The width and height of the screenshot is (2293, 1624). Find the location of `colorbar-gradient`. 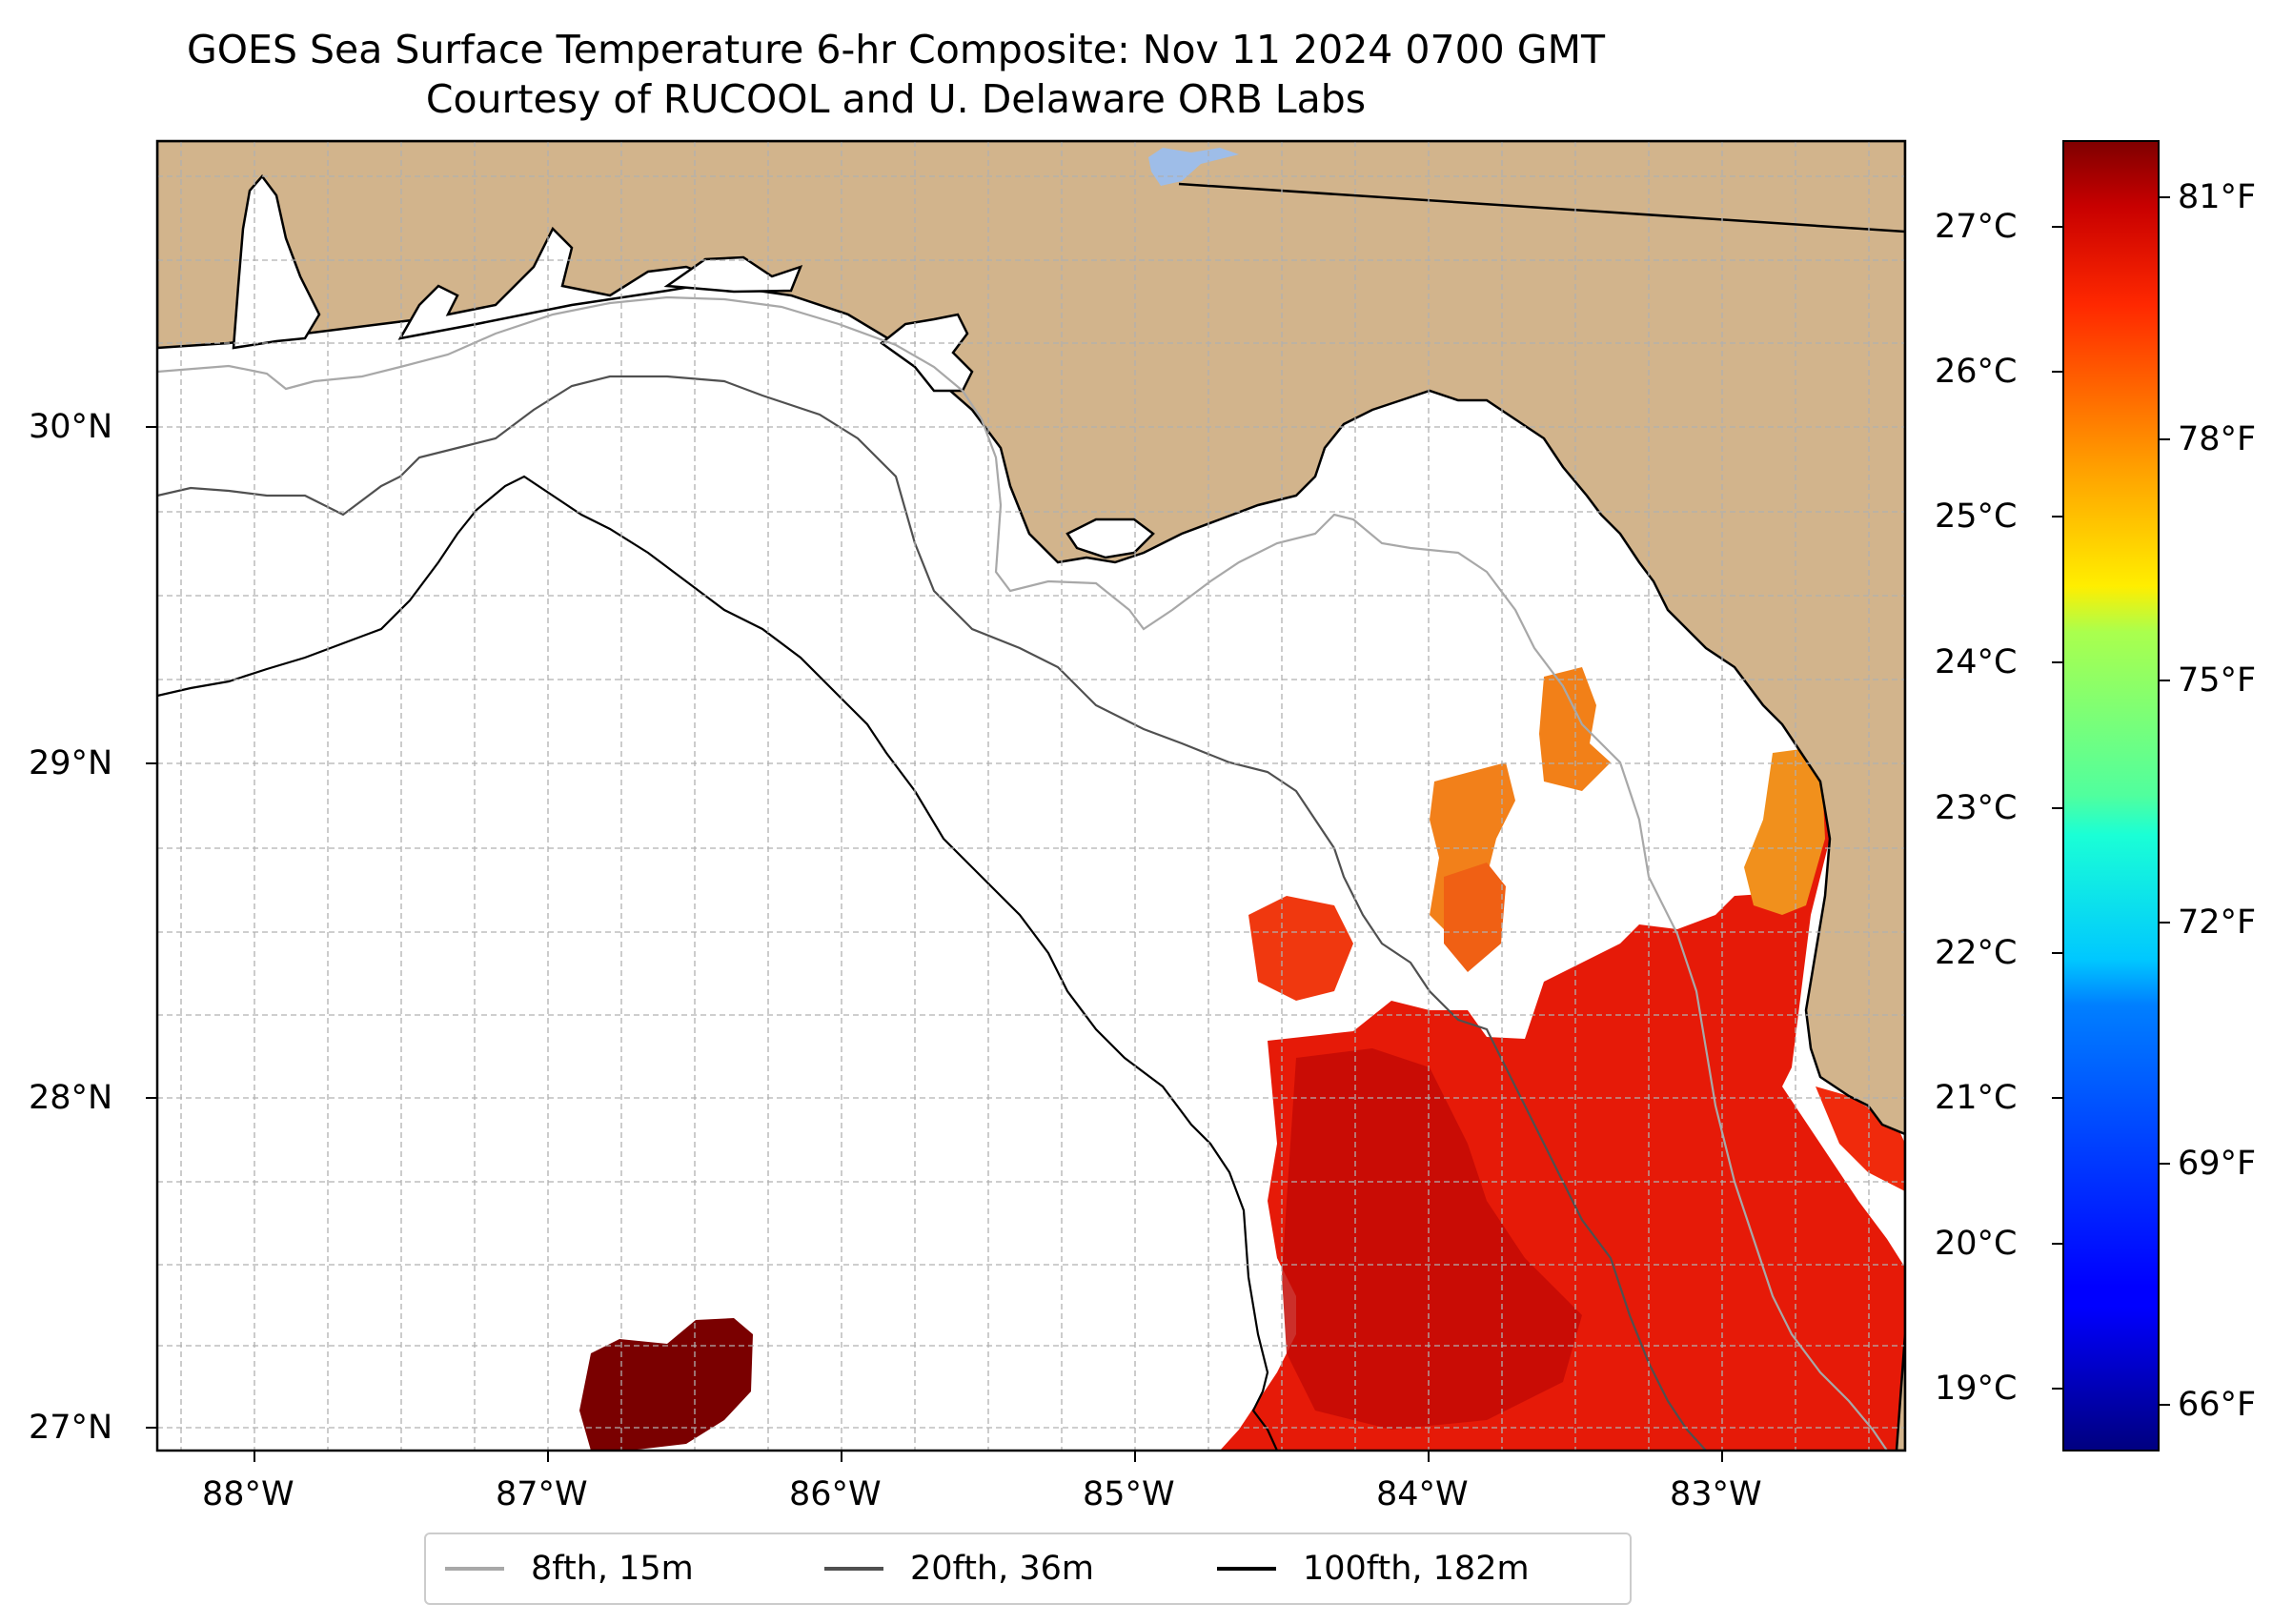

colorbar-gradient is located at coordinates (2111, 795).